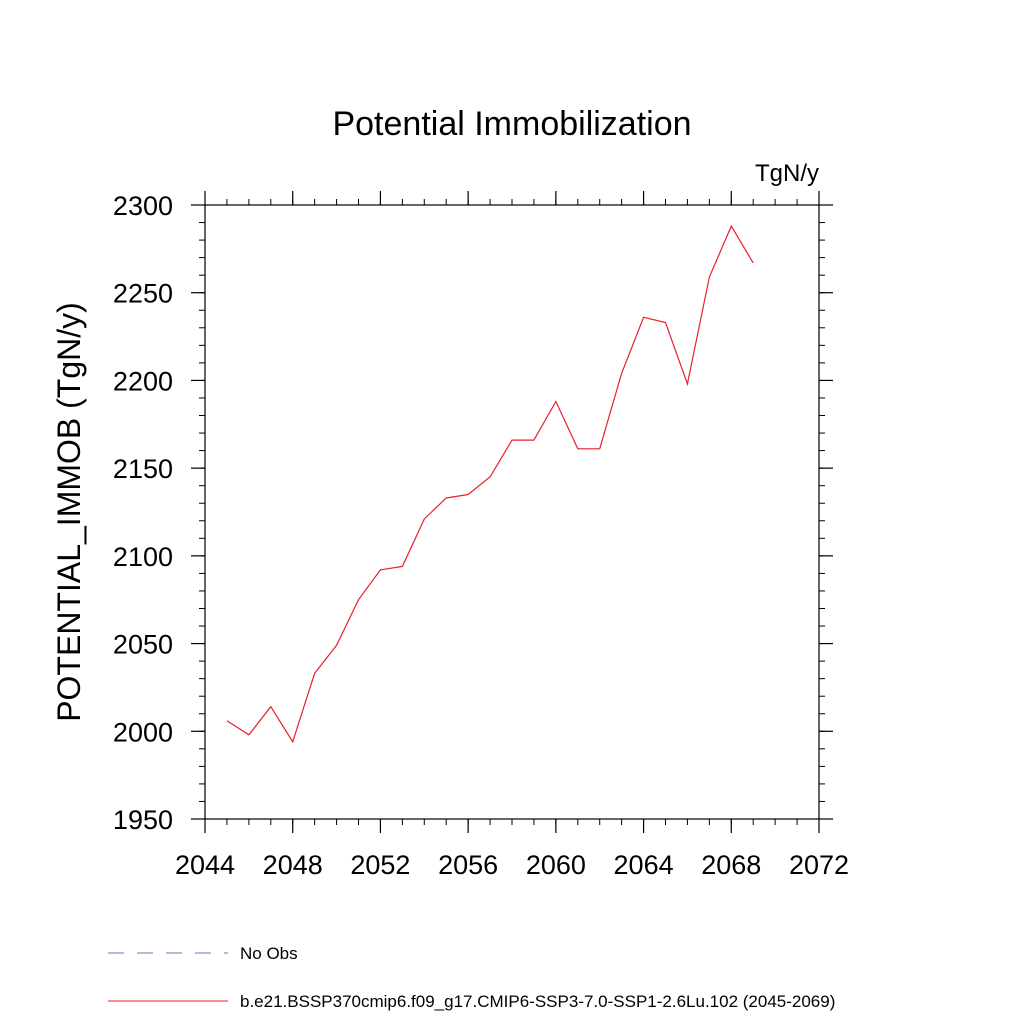 This screenshot has height=1024, width=1024. Describe the element at coordinates (143, 294) in the screenshot. I see `y-tick-label: 2250` at that location.